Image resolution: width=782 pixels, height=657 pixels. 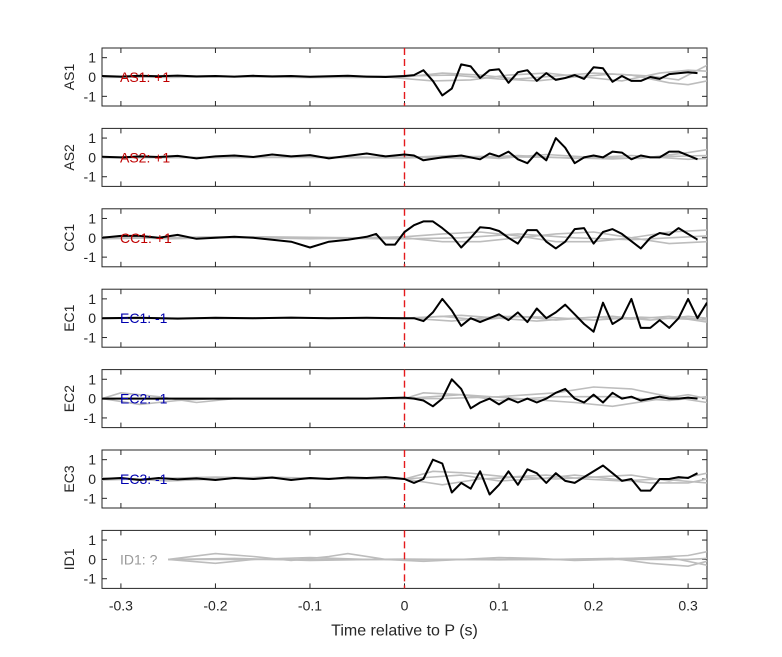 What do you see at coordinates (92, 540) in the screenshot?
I see `y-tick-label-id1: 1` at bounding box center [92, 540].